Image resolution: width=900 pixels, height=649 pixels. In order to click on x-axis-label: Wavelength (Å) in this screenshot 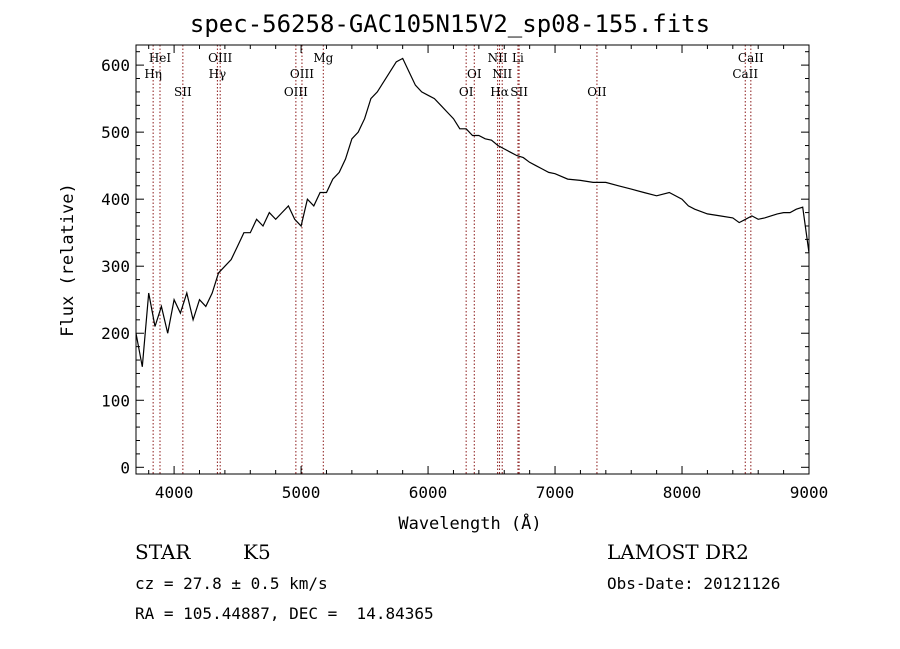, I will do `click(469, 523)`.